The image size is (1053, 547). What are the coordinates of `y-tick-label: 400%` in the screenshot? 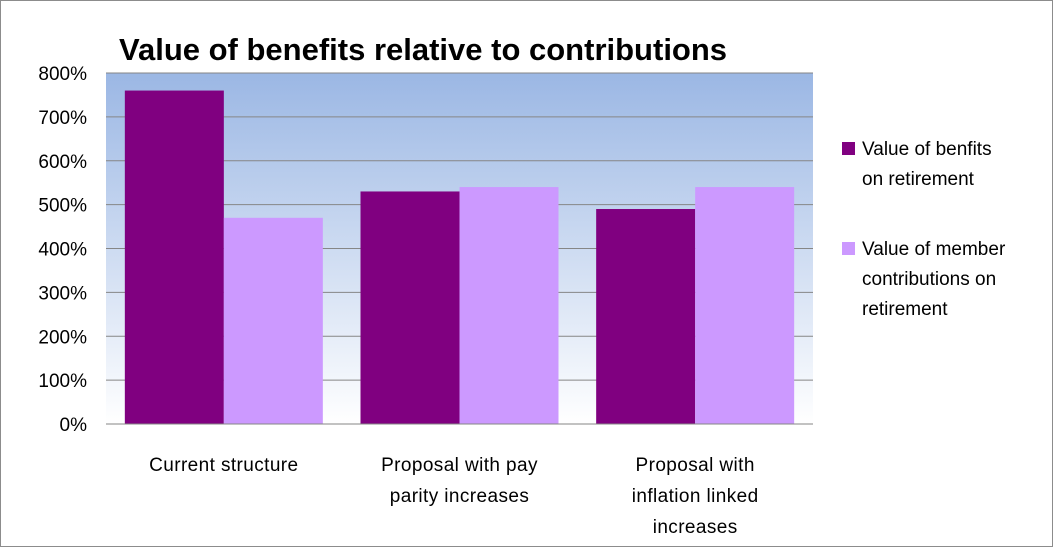 It's located at (62, 250).